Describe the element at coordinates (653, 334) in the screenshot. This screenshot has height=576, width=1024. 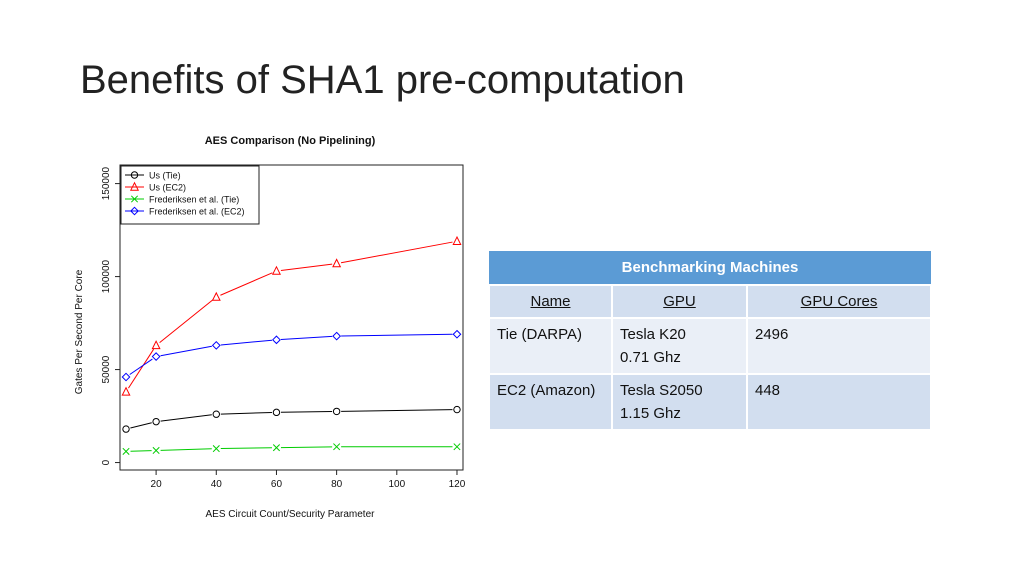
I see `gpu-model: Tesla K20` at that location.